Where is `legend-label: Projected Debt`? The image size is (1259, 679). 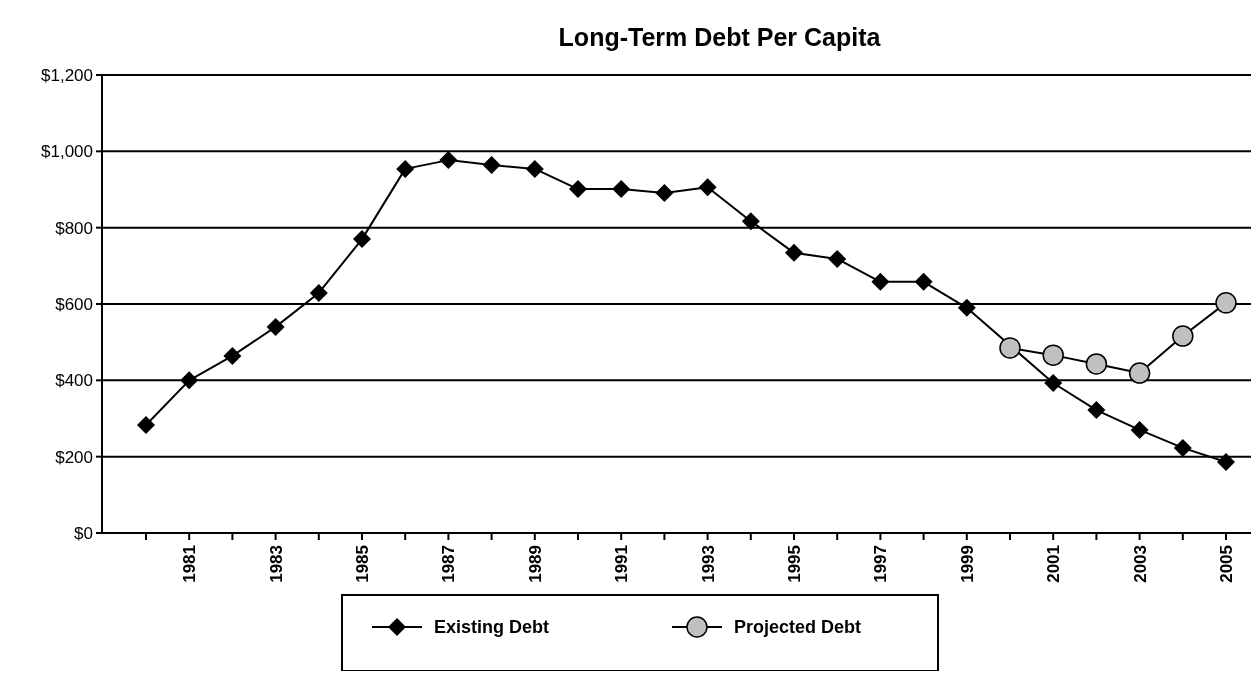
legend-label: Projected Debt is located at coordinates (798, 627).